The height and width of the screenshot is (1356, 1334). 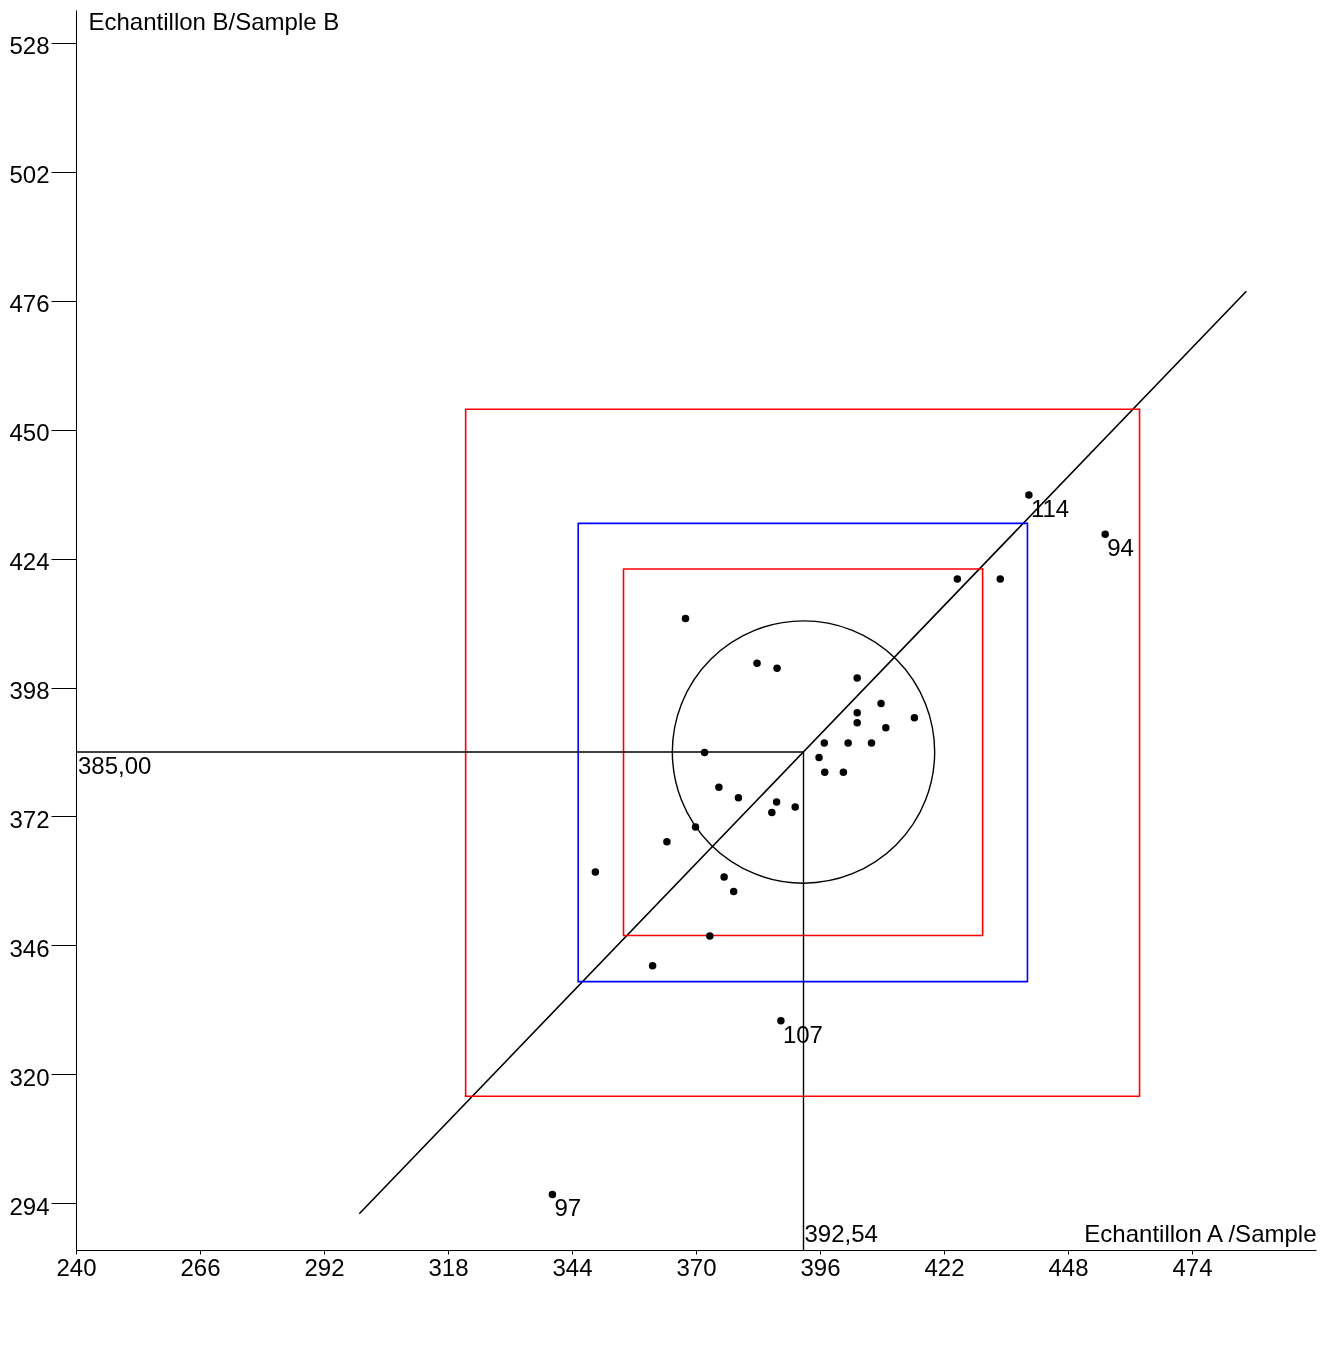 I want to click on y-tick-label: 372, so click(x=29, y=819).